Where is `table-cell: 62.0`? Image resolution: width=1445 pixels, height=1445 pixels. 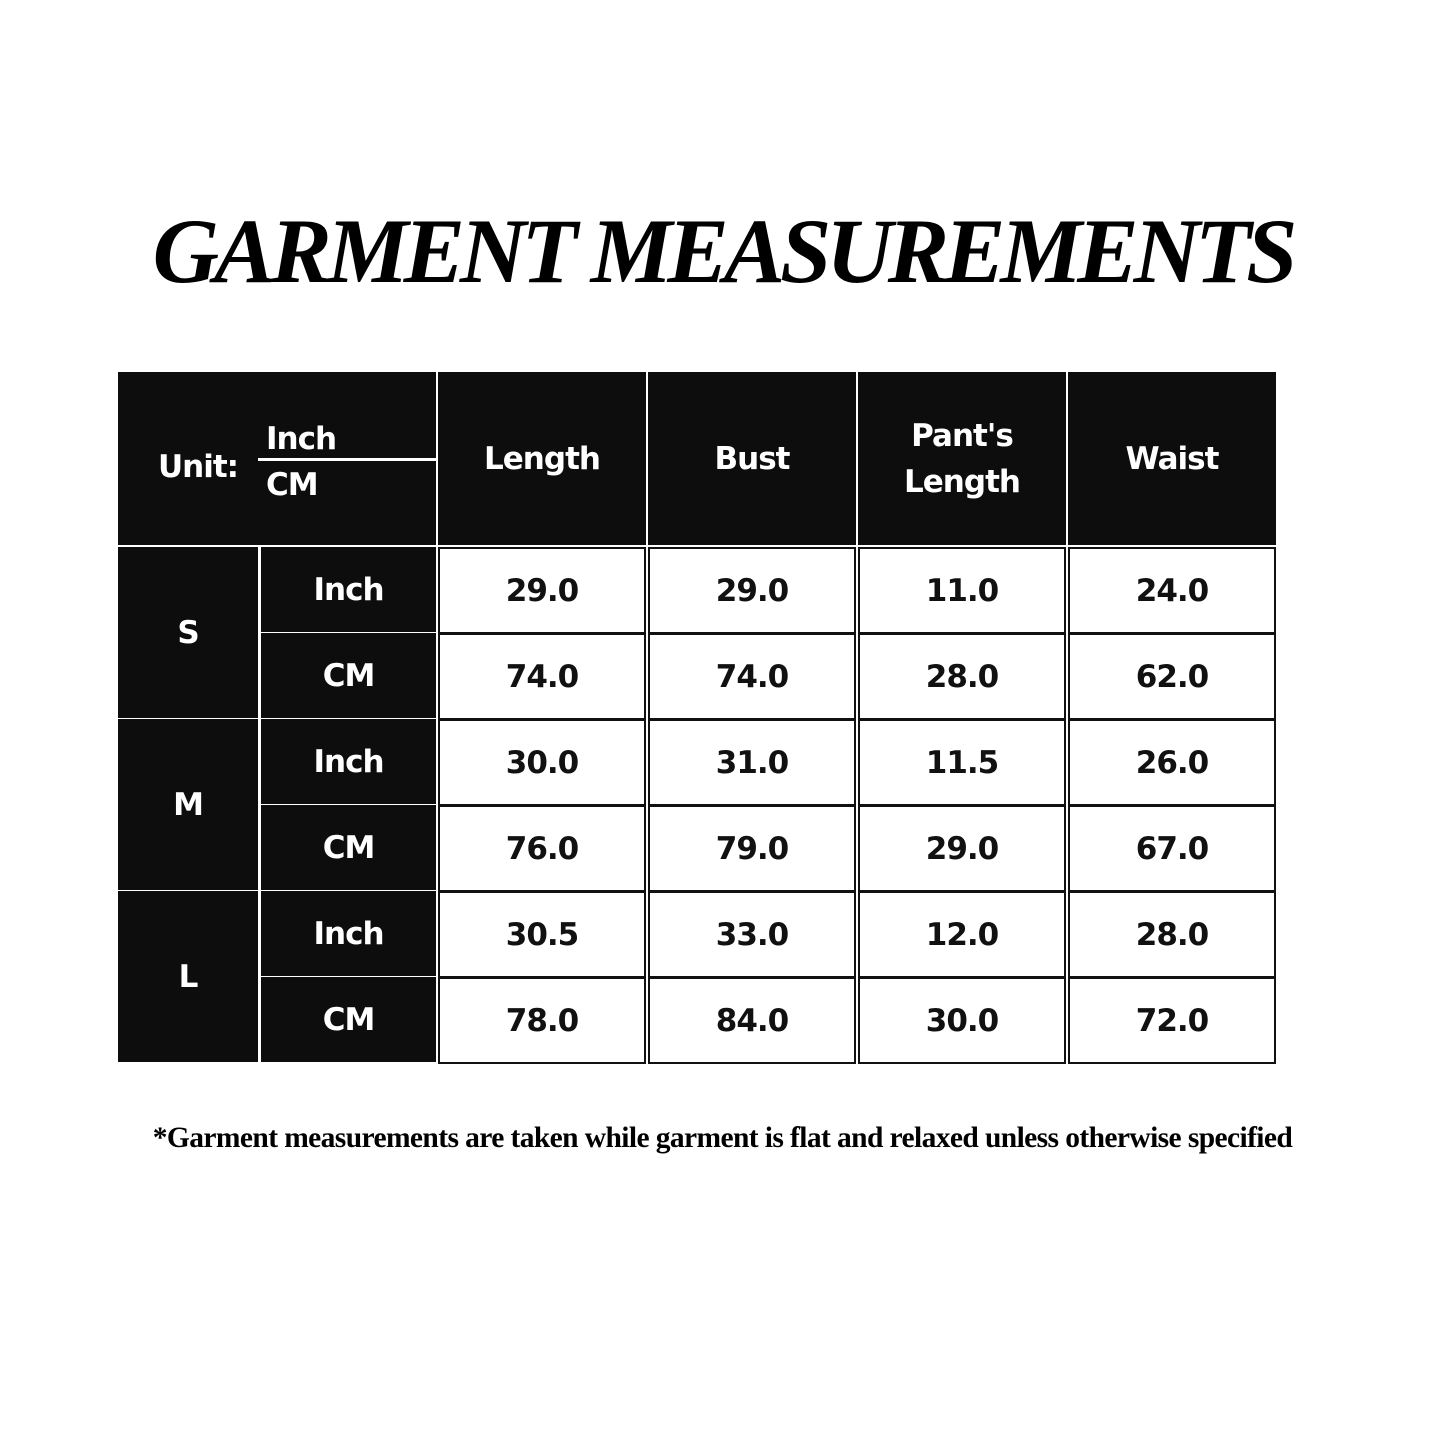 table-cell: 62.0 is located at coordinates (1172, 676).